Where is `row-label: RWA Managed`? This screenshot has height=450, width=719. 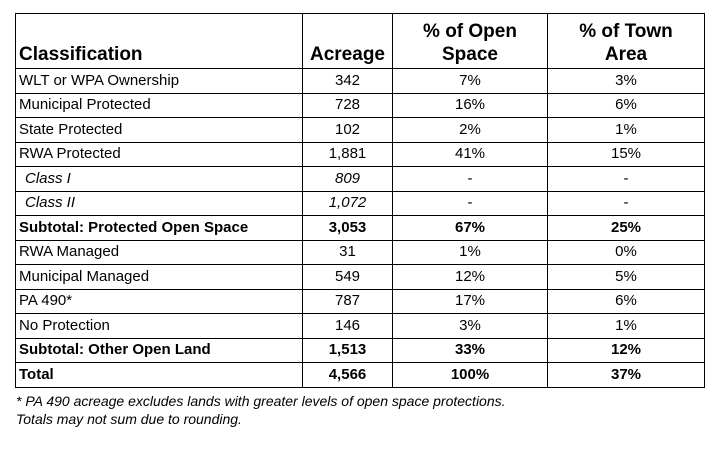 row-label: RWA Managed is located at coordinates (159, 252).